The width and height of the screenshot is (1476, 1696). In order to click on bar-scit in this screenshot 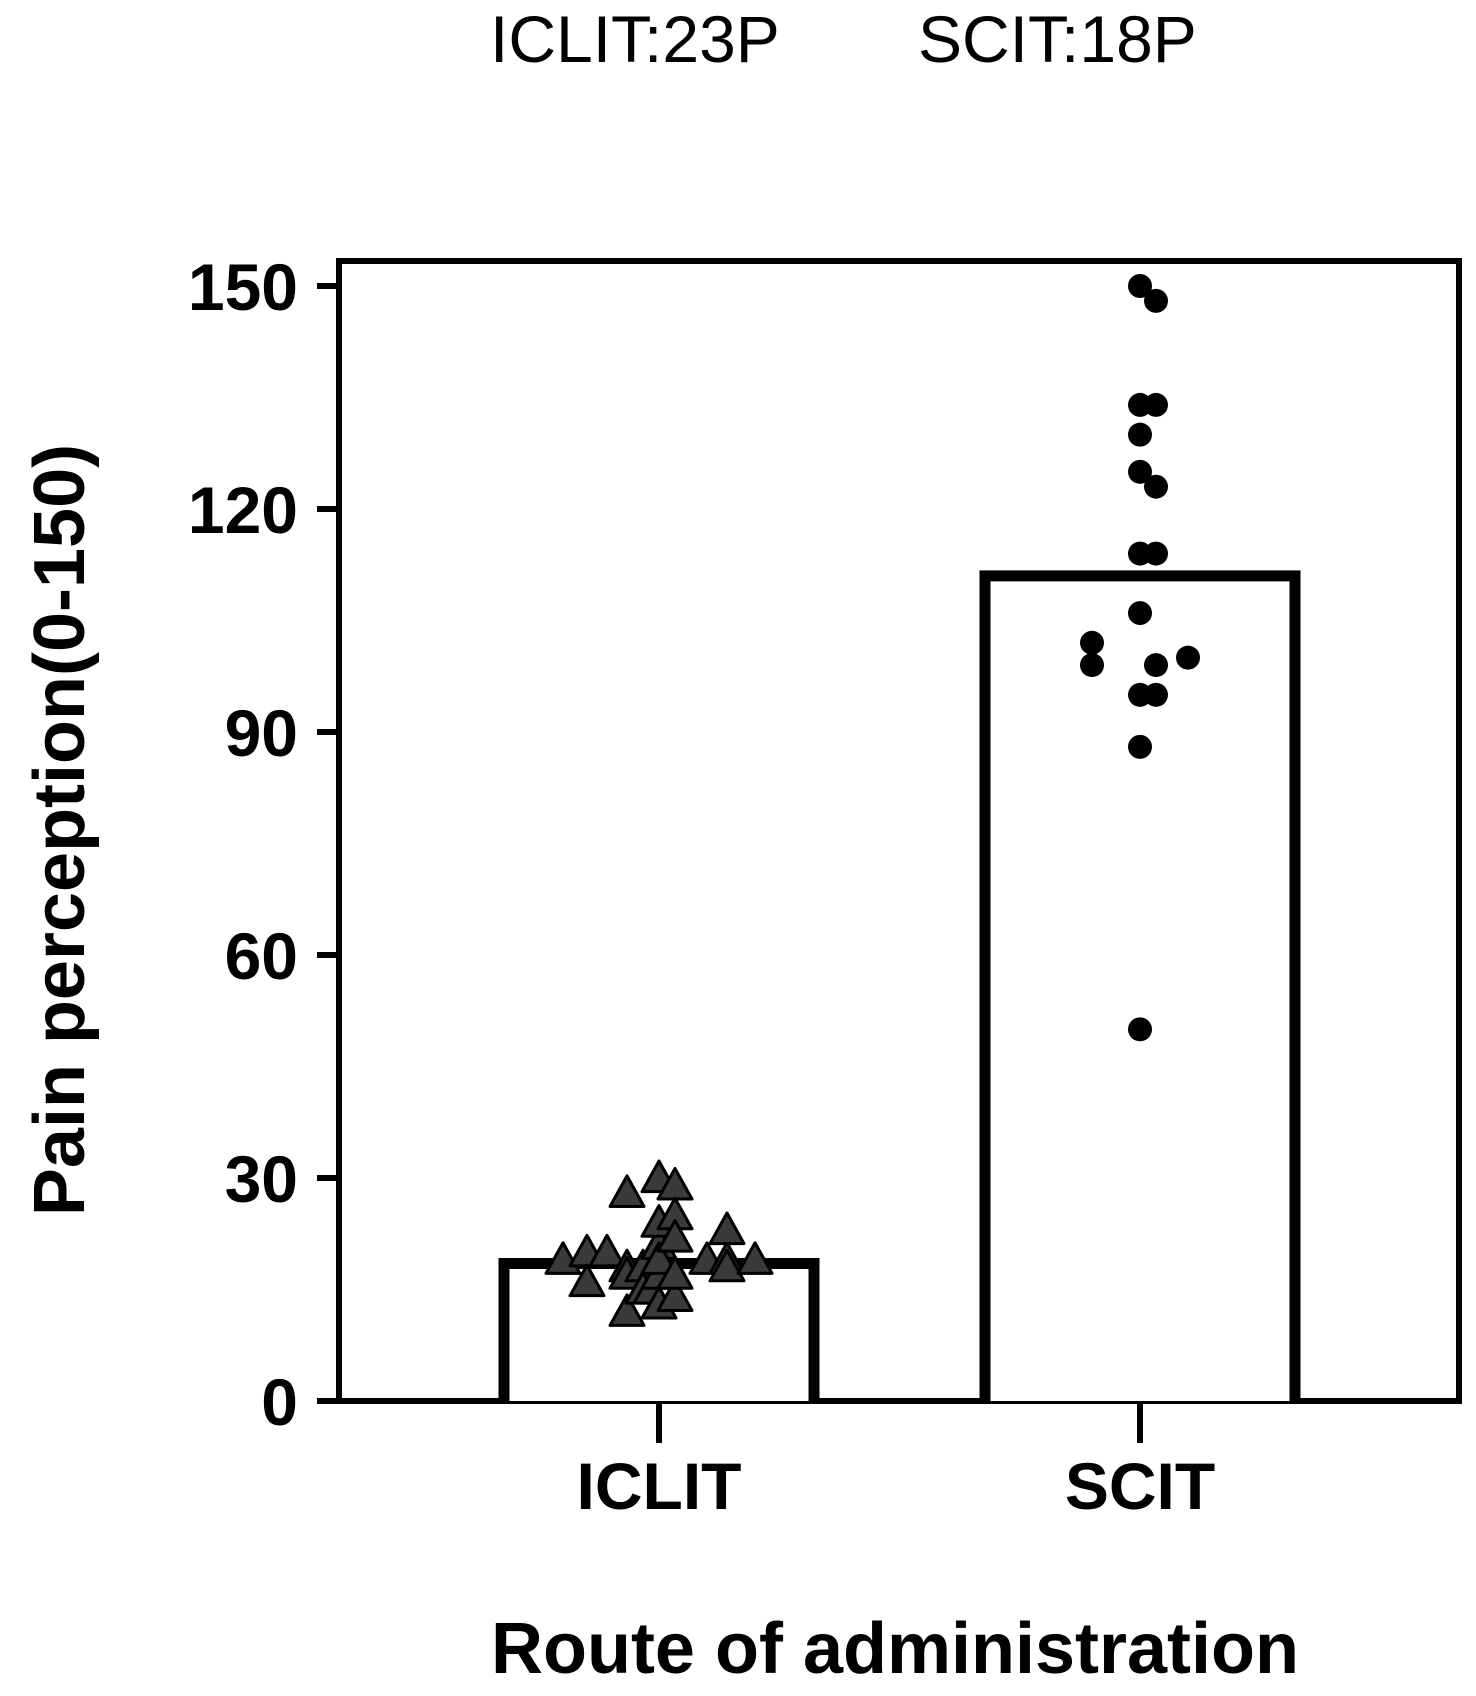, I will do `click(1140, 985)`.